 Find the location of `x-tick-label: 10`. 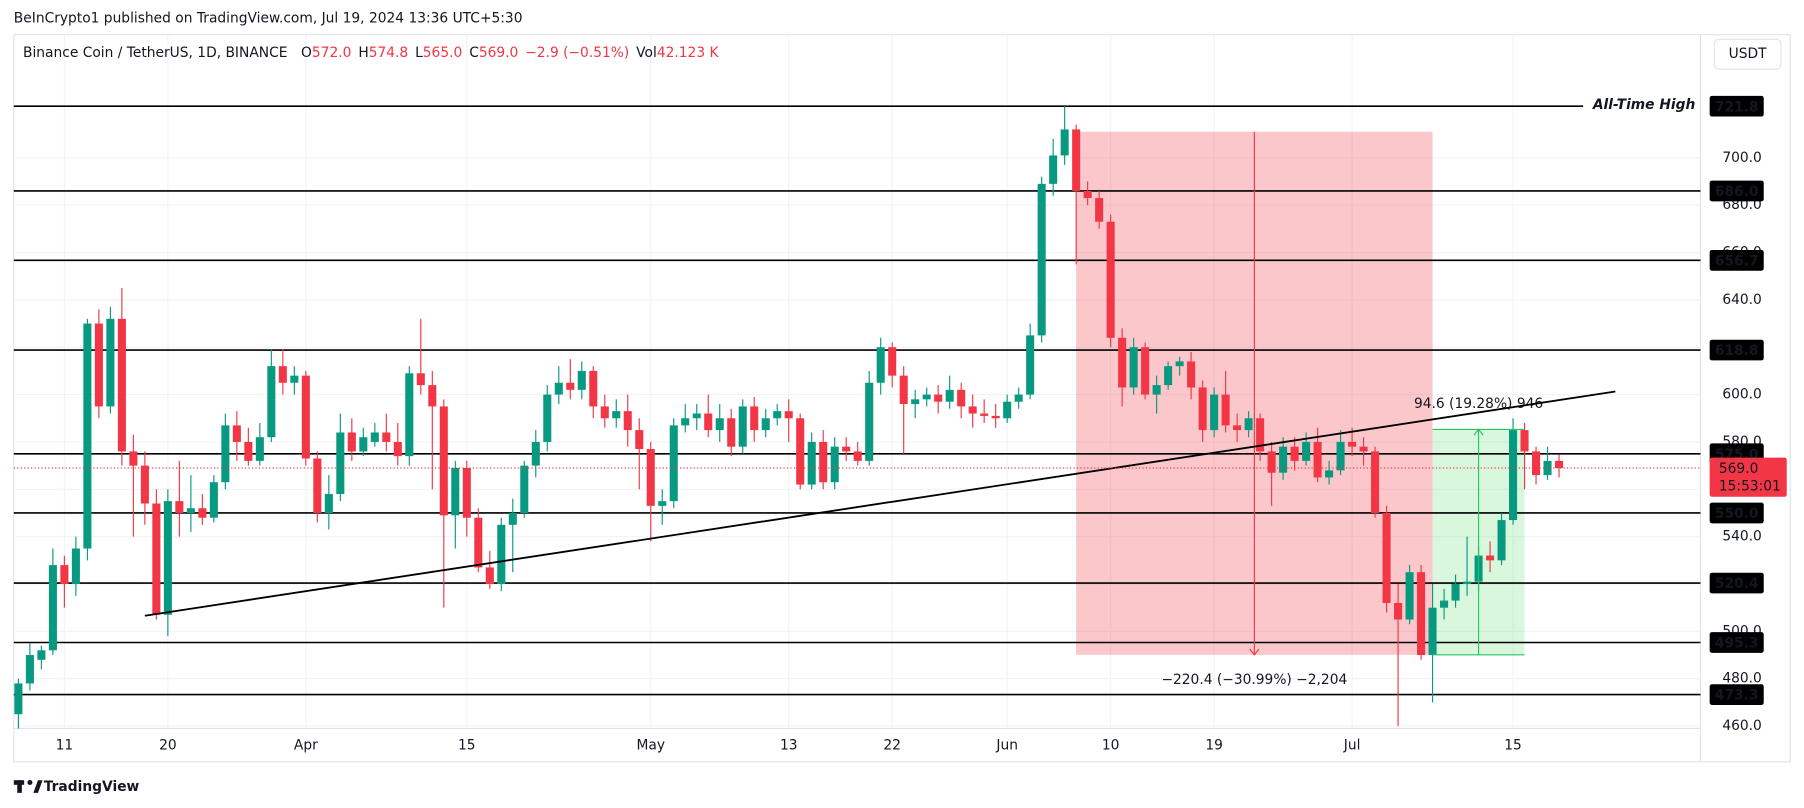

x-tick-label: 10 is located at coordinates (1111, 746).